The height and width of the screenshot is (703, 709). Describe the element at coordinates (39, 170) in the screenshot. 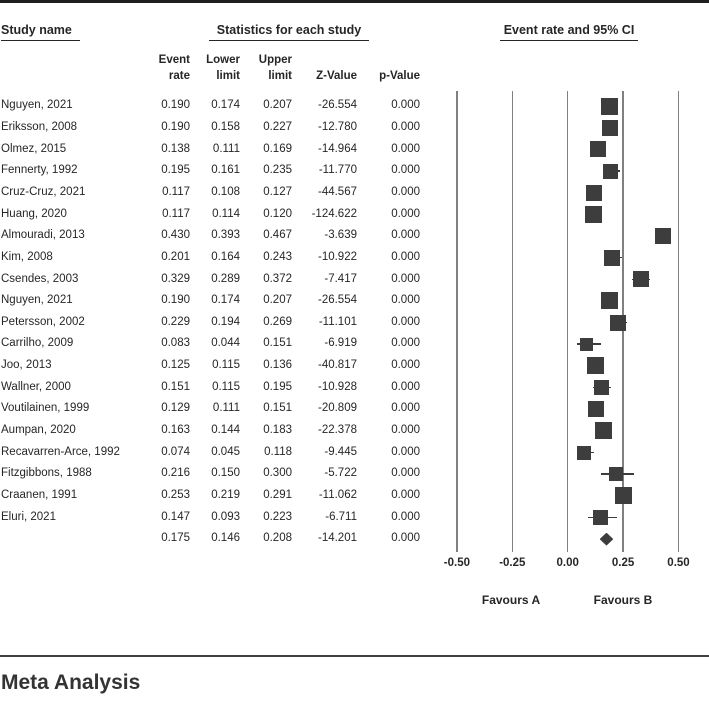

I see `study-name: Fennerty, 1992` at that location.